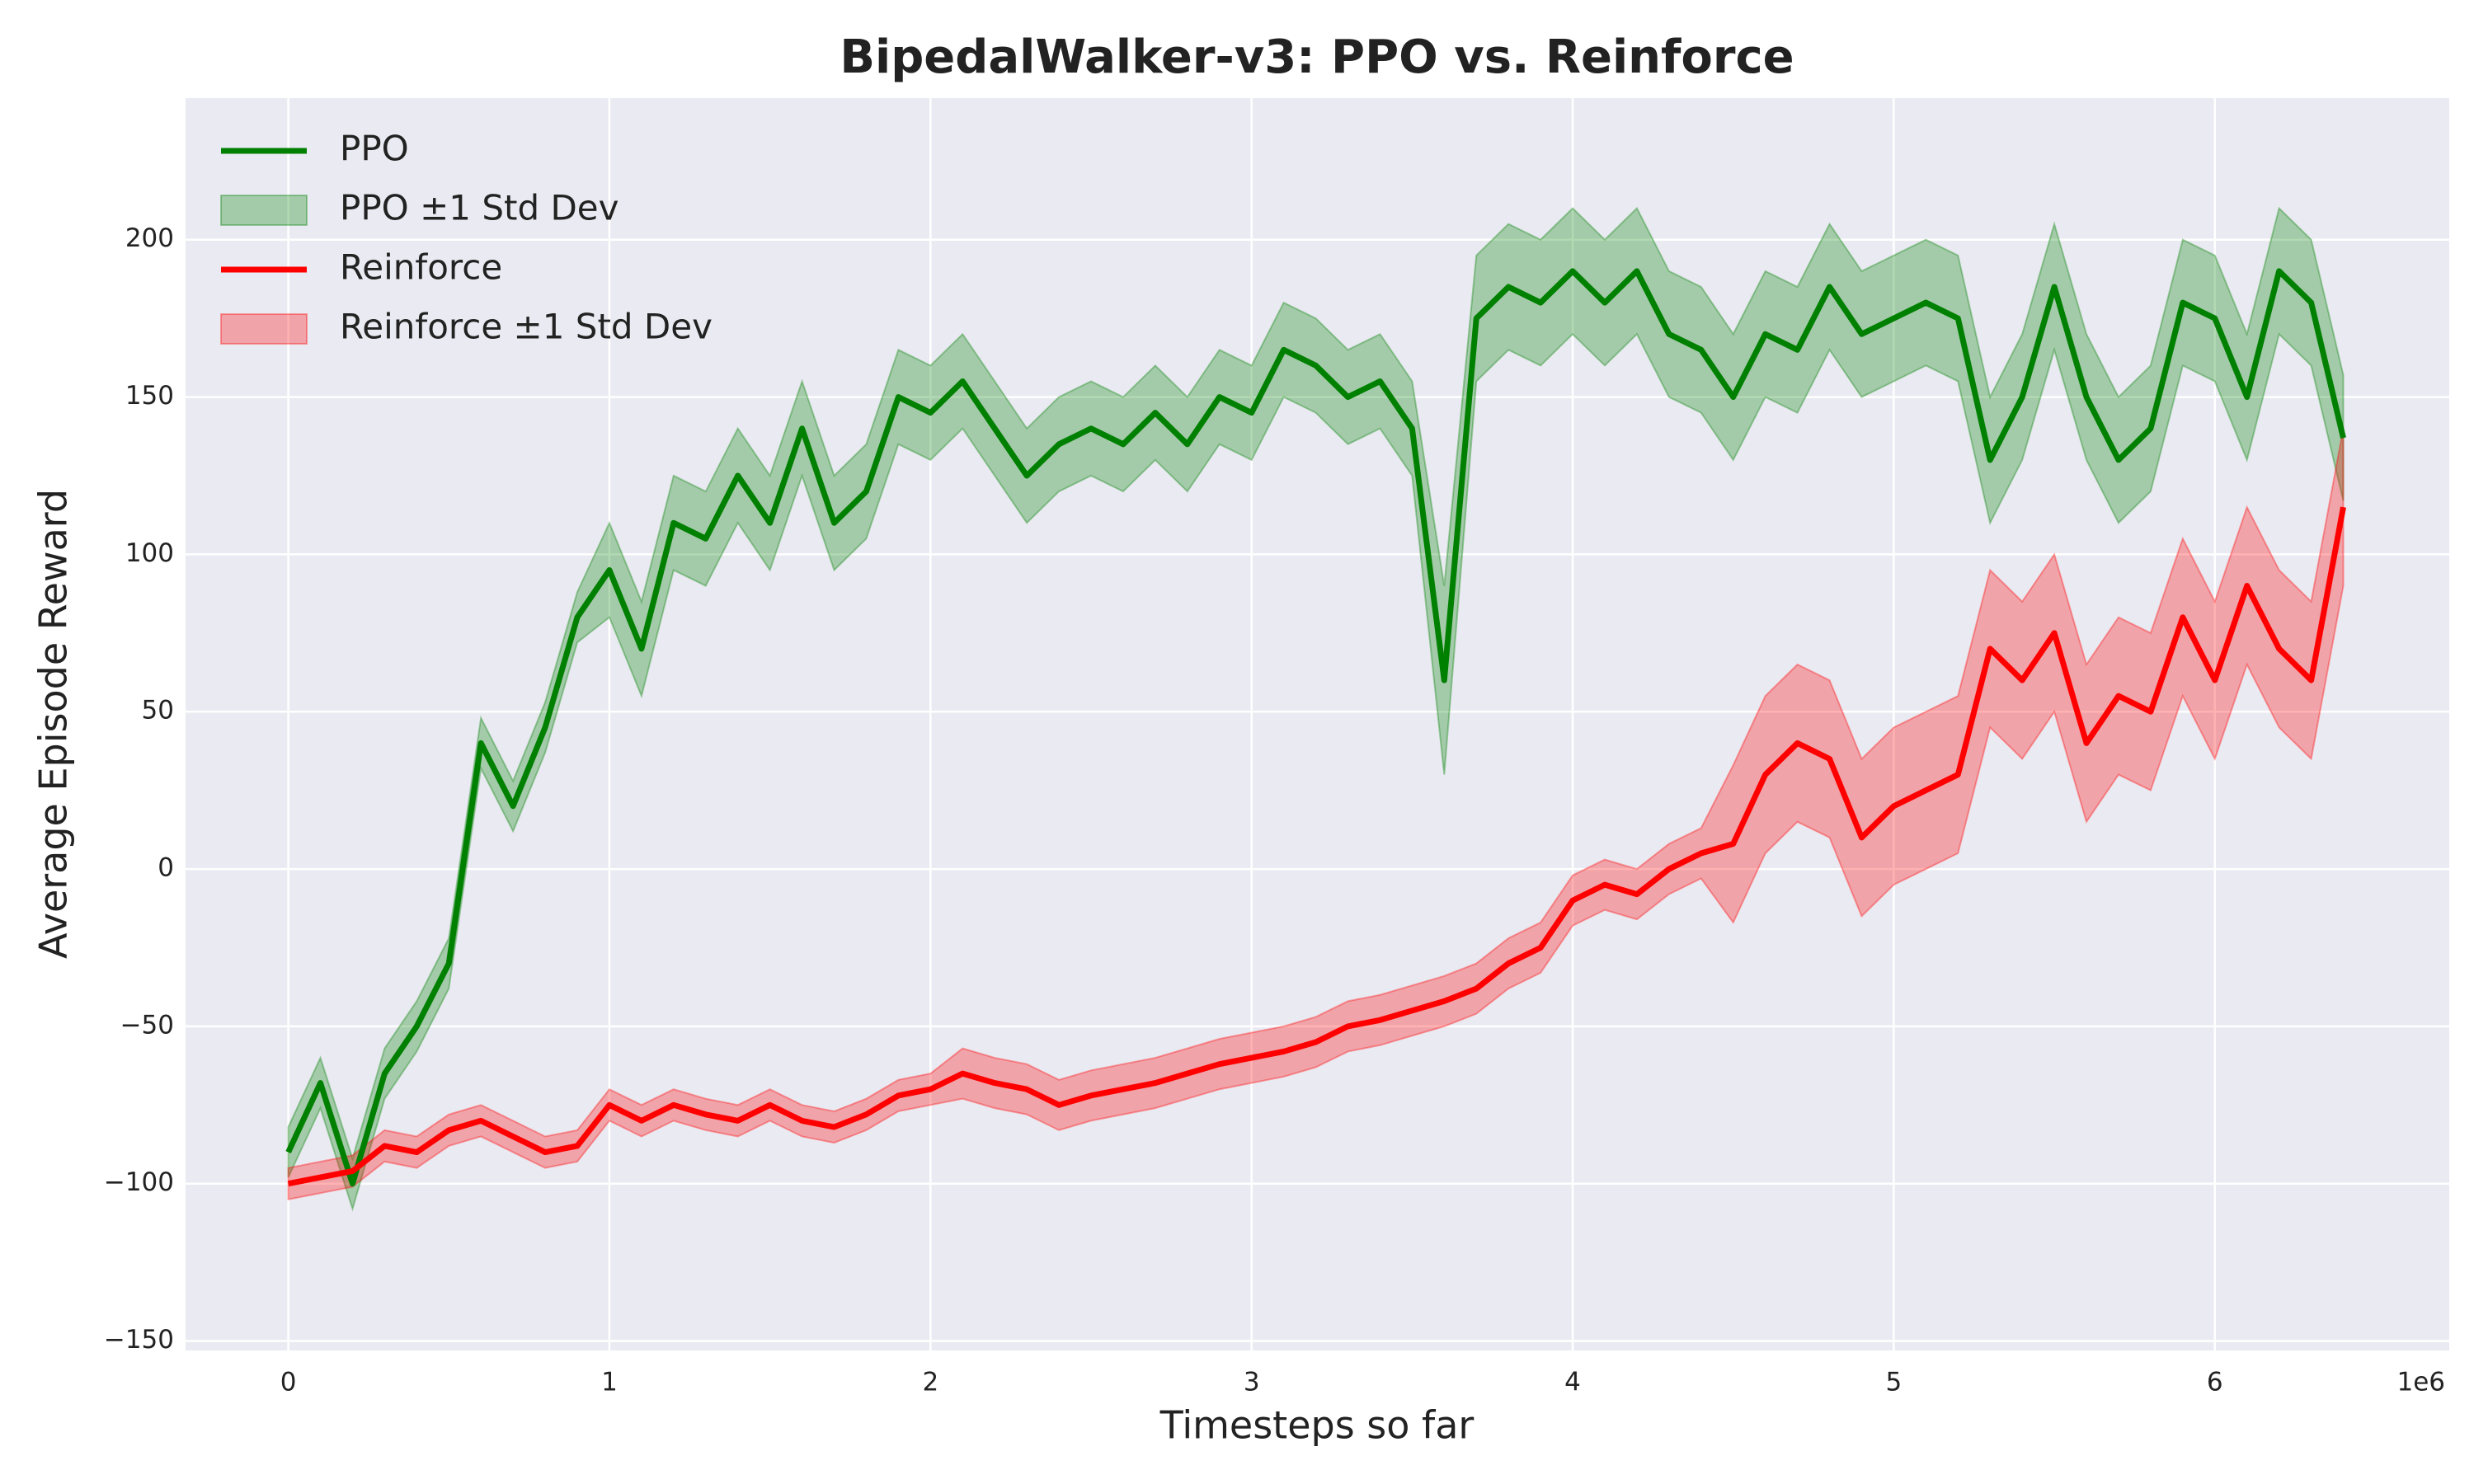 The height and width of the screenshot is (1484, 2474). Describe the element at coordinates (1317, 1425) in the screenshot. I see `x-axis-label: Timesteps so far` at that location.